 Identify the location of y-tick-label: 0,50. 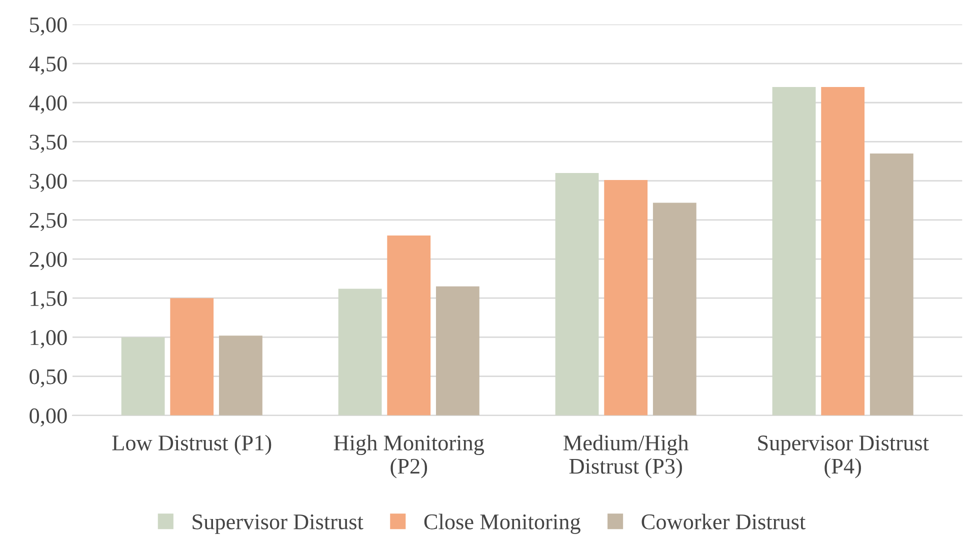
(48, 378).